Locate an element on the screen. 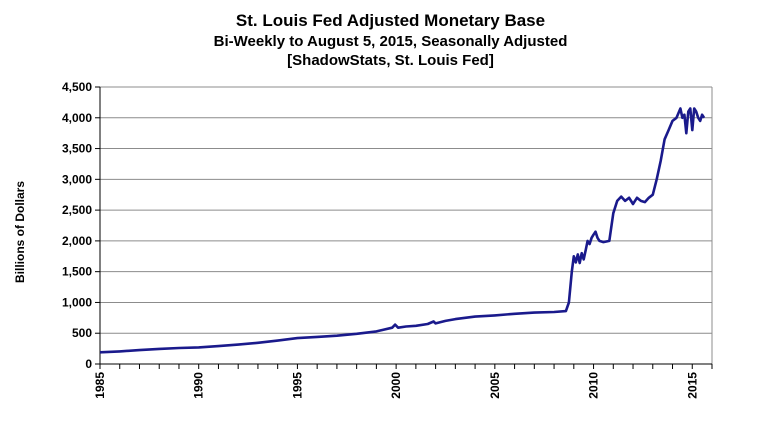 The height and width of the screenshot is (434, 781). x-tick-label: 1995 is located at coordinates (297, 385).